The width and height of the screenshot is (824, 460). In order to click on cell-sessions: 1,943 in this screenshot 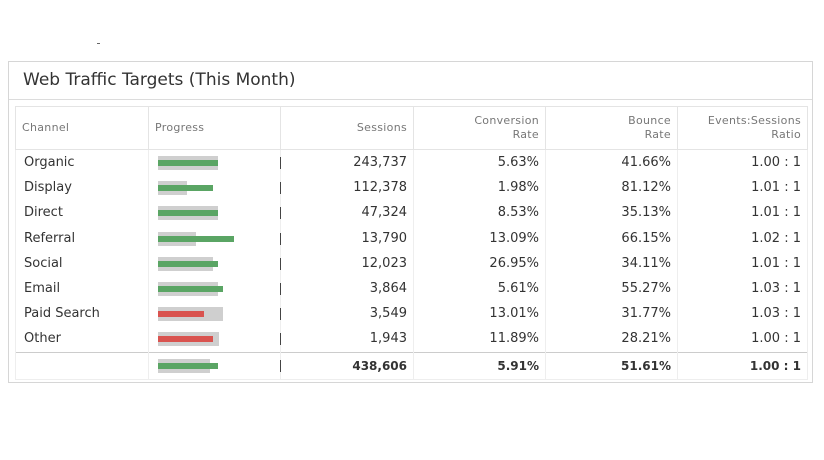, I will do `click(347, 339)`.